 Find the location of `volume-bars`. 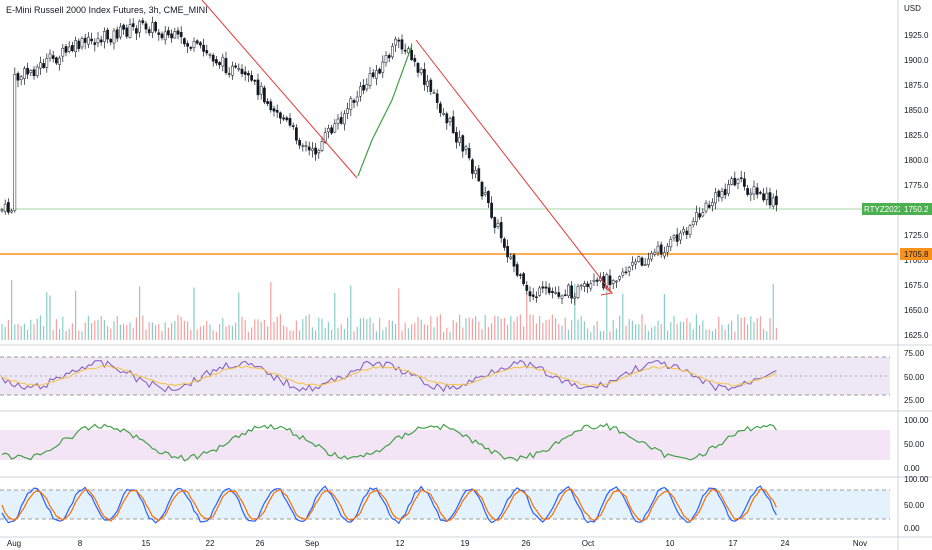

volume-bars is located at coordinates (389, 310).